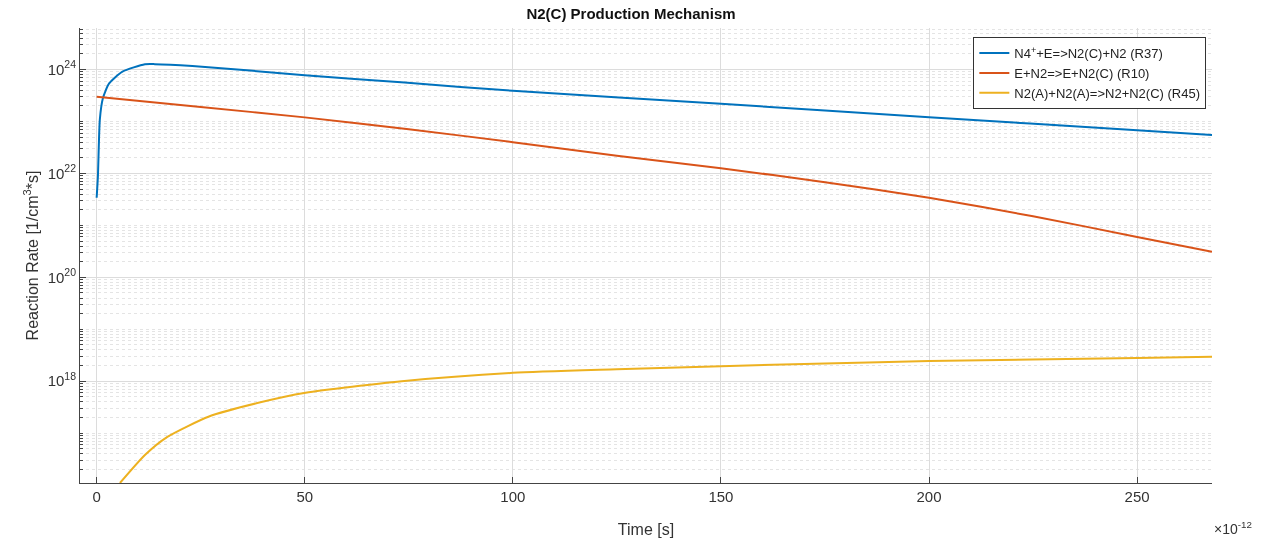 The width and height of the screenshot is (1262, 538). What do you see at coordinates (929, 496) in the screenshot?
I see `x-tick-label: 200` at bounding box center [929, 496].